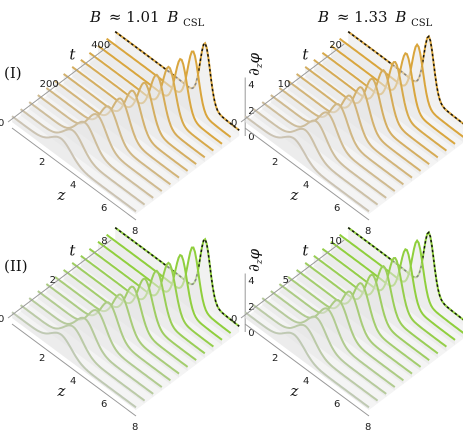 Image resolution: width=463 pixels, height=438 pixels. I want to click on row-label-I: (I), so click(13, 73).